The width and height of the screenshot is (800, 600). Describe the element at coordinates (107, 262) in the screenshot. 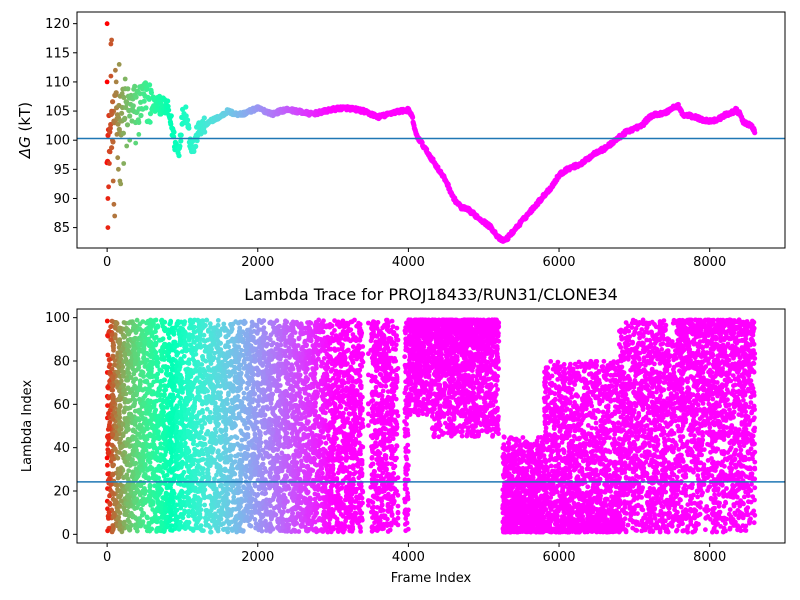

I see `x-tick-label: 0` at that location.